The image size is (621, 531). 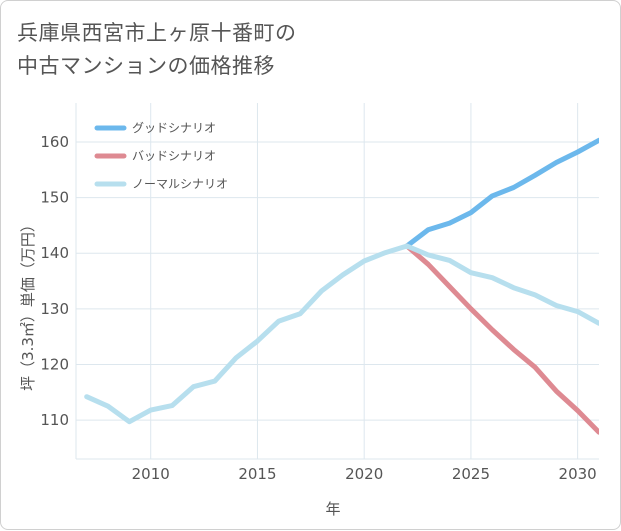 I want to click on x-axis-title: 年, so click(x=332, y=509).